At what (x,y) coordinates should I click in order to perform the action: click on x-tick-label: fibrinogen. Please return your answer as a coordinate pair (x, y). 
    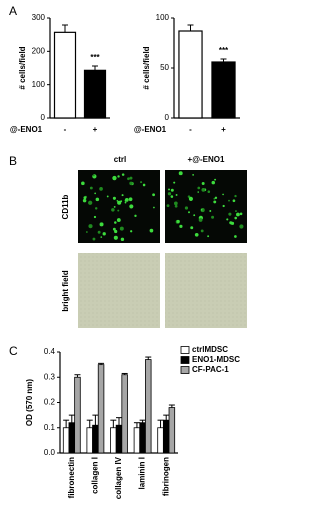
    Looking at the image, I should click on (165, 476).